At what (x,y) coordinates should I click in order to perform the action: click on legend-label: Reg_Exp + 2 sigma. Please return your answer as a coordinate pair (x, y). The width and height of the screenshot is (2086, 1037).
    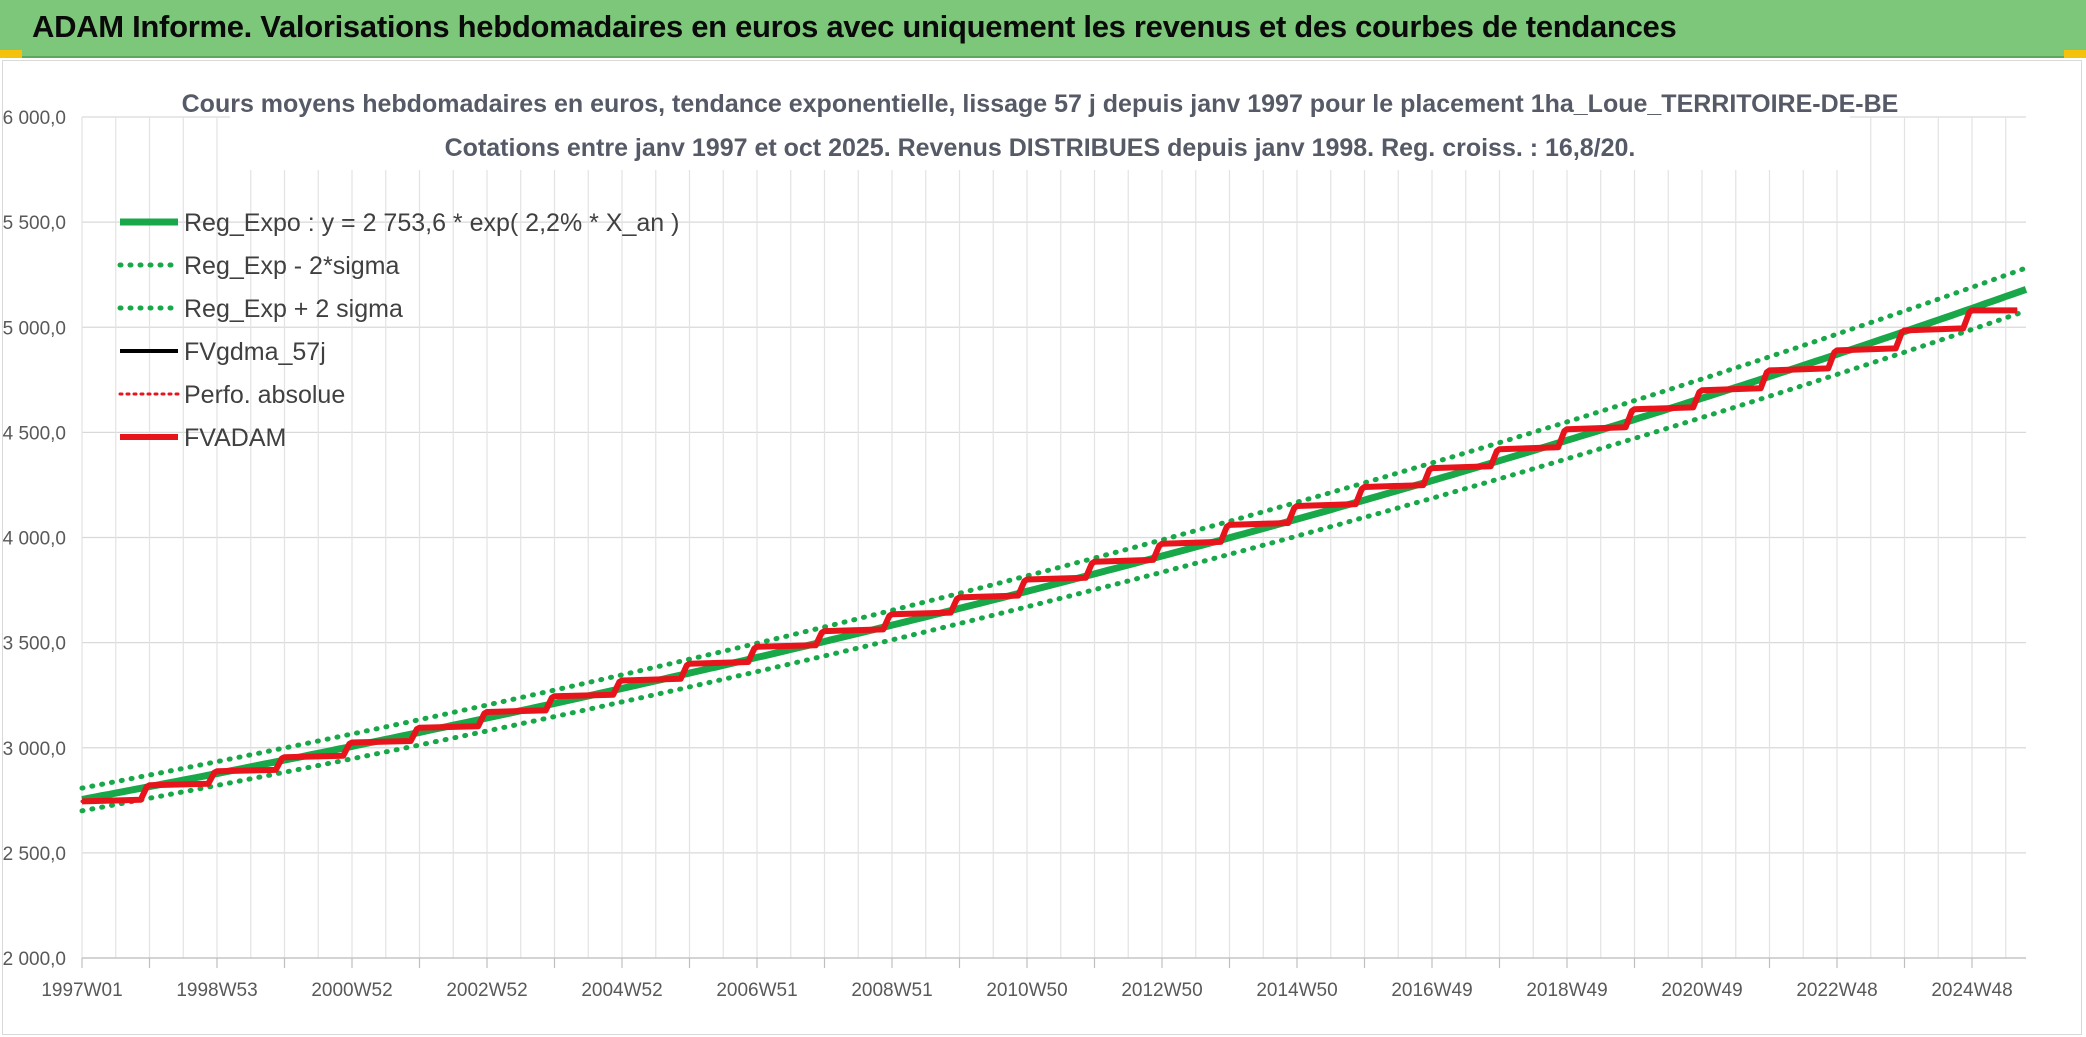
    Looking at the image, I should click on (293, 309).